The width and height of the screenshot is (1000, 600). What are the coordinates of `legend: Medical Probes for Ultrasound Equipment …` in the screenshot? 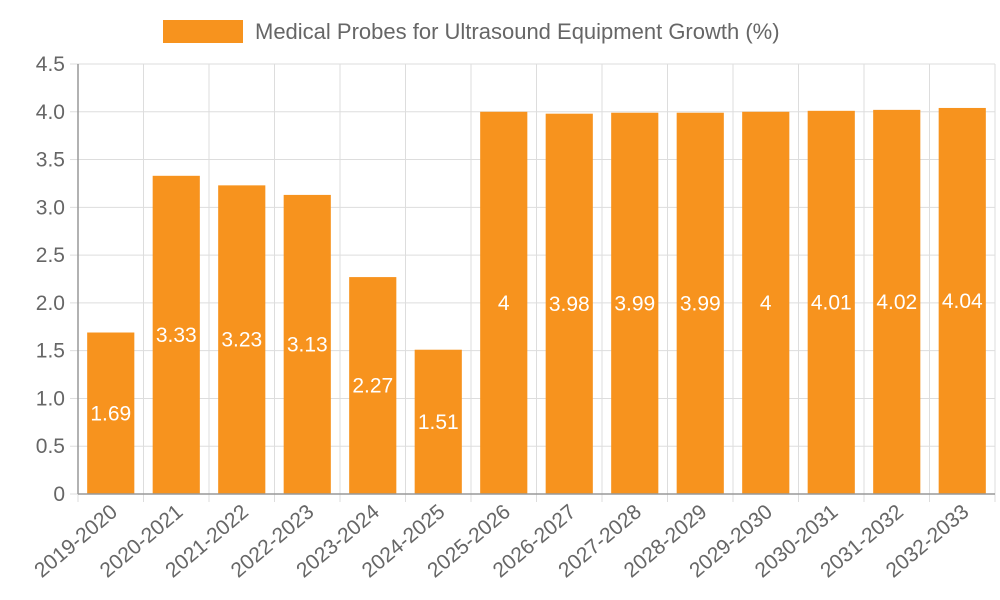 It's located at (471, 31).